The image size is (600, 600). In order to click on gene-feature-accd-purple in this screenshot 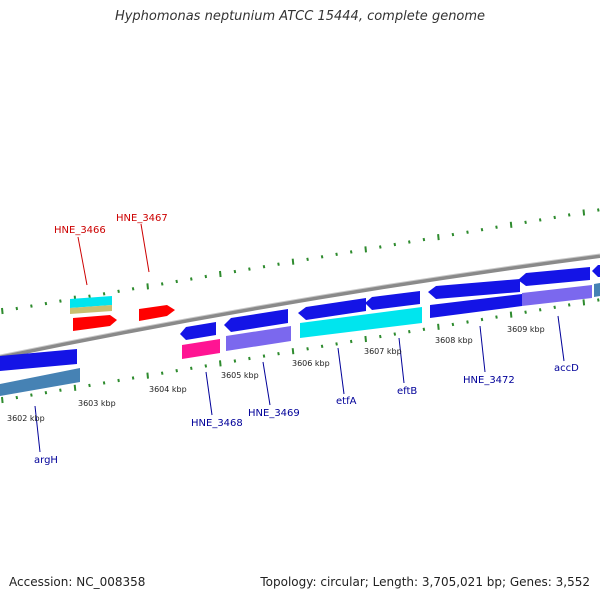, I will do `click(557, 295)`.